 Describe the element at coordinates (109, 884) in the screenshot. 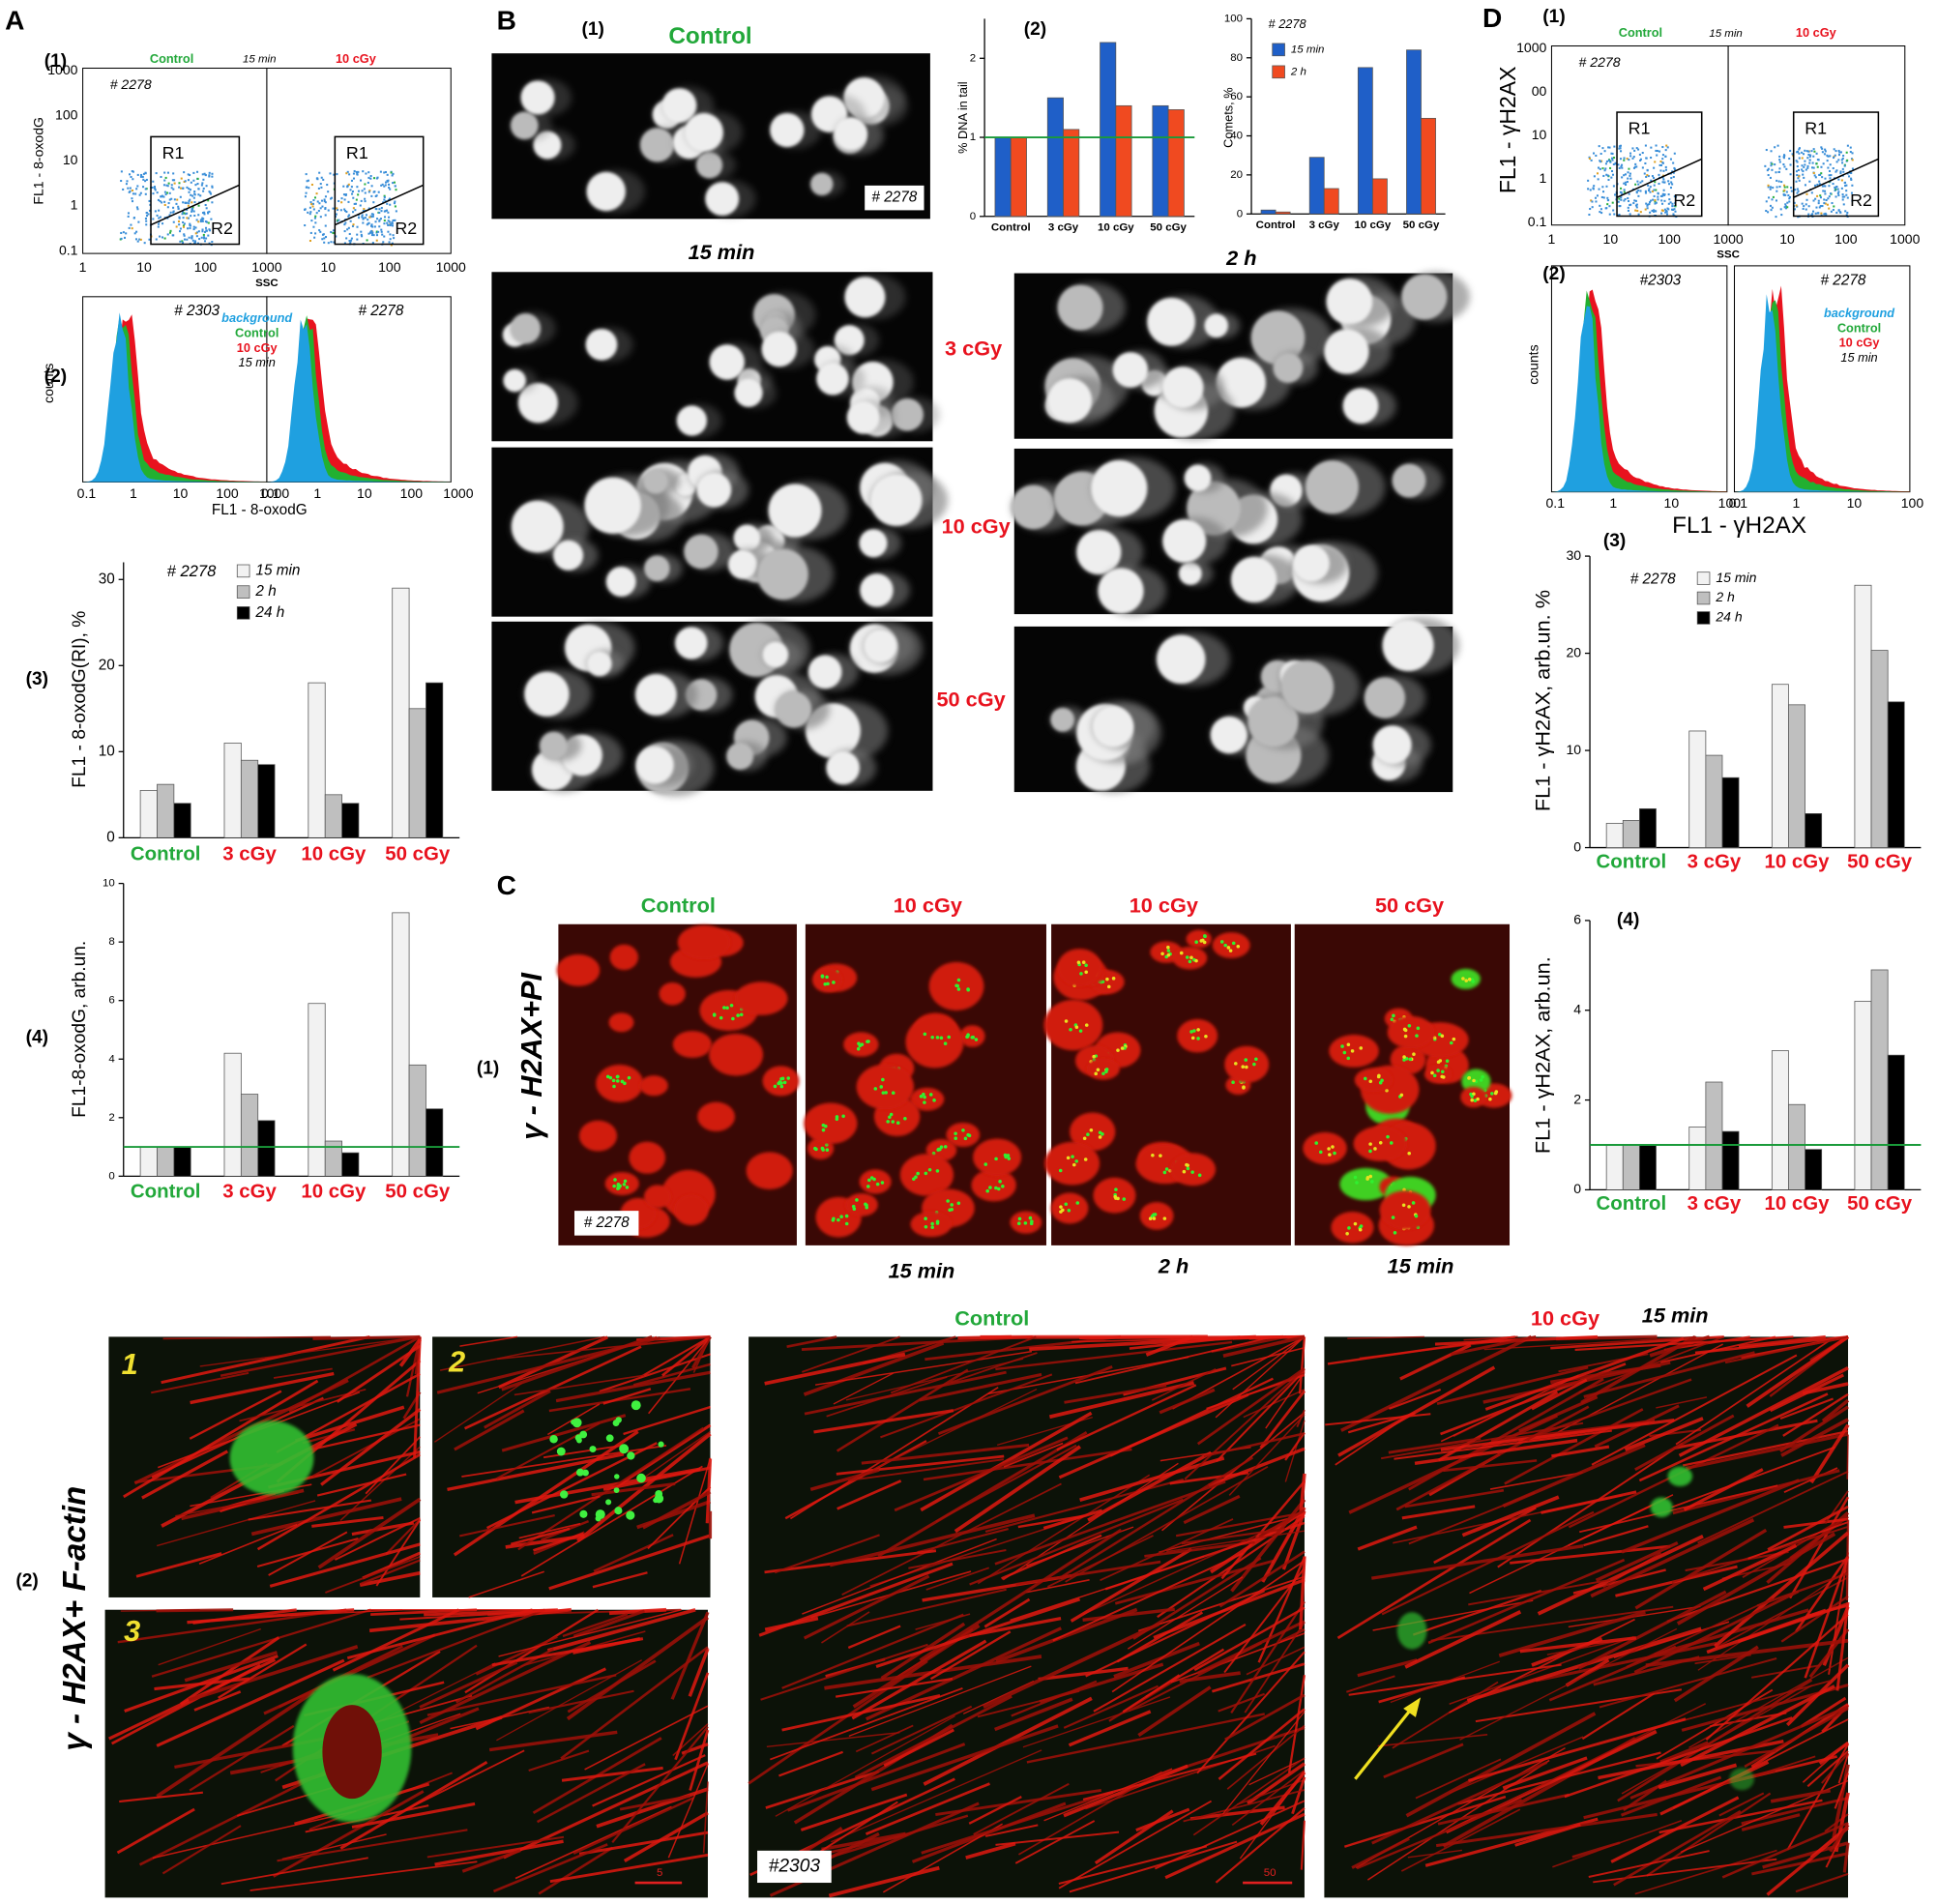

I see `y-tick-label: 10` at that location.